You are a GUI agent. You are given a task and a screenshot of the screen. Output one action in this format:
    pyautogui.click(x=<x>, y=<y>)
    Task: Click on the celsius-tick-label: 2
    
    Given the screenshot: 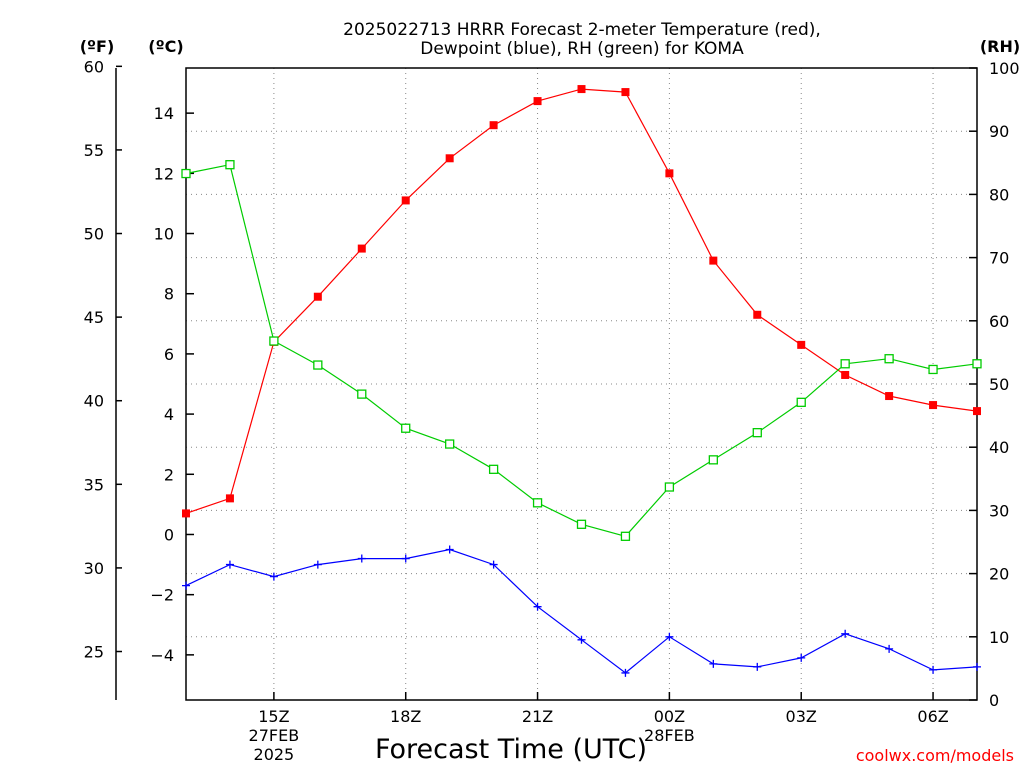 What is the action you would take?
    pyautogui.click(x=169, y=474)
    